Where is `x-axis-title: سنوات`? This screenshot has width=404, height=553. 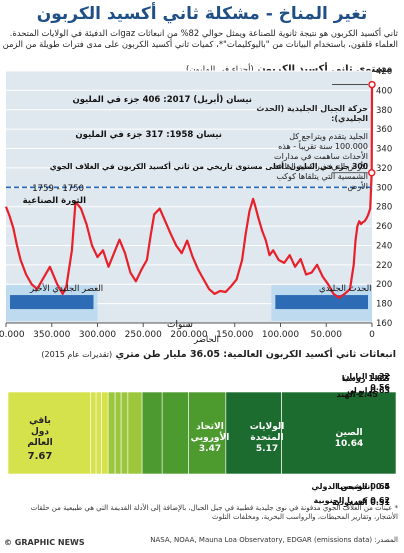 x-axis-title: سنوات is located at coordinates (180, 325).